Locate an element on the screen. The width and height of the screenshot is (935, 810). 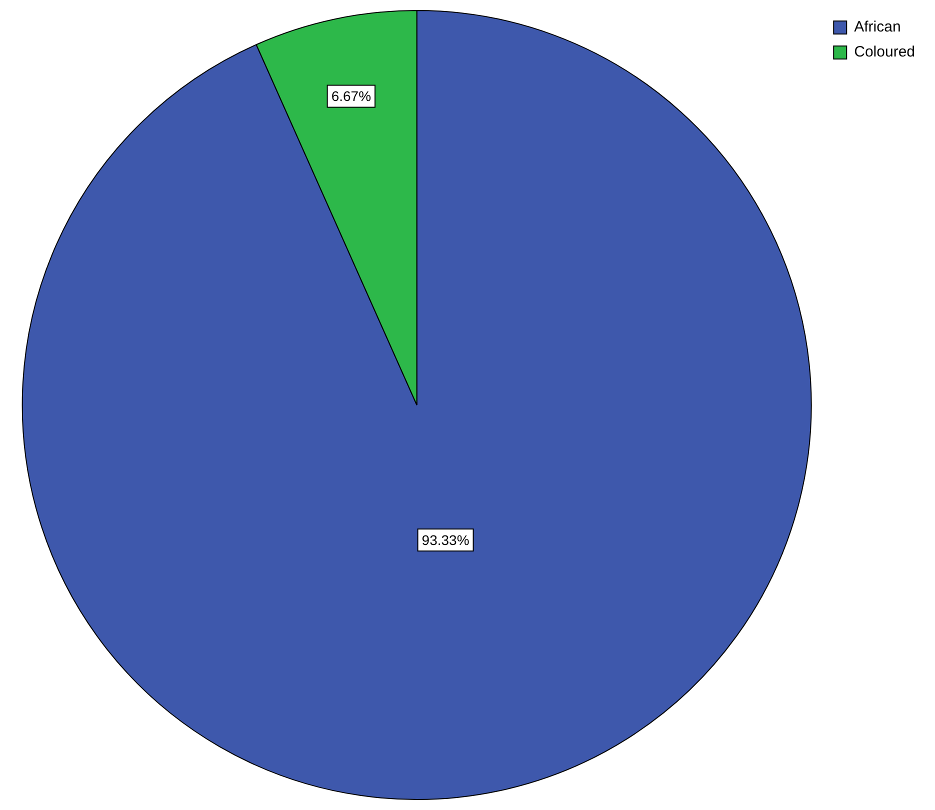
legend-label: Coloured is located at coordinates (885, 52).